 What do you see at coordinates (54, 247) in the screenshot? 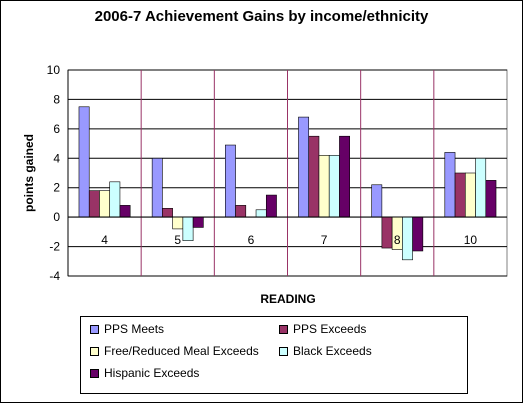
I see `y-tick-label: -2` at bounding box center [54, 247].